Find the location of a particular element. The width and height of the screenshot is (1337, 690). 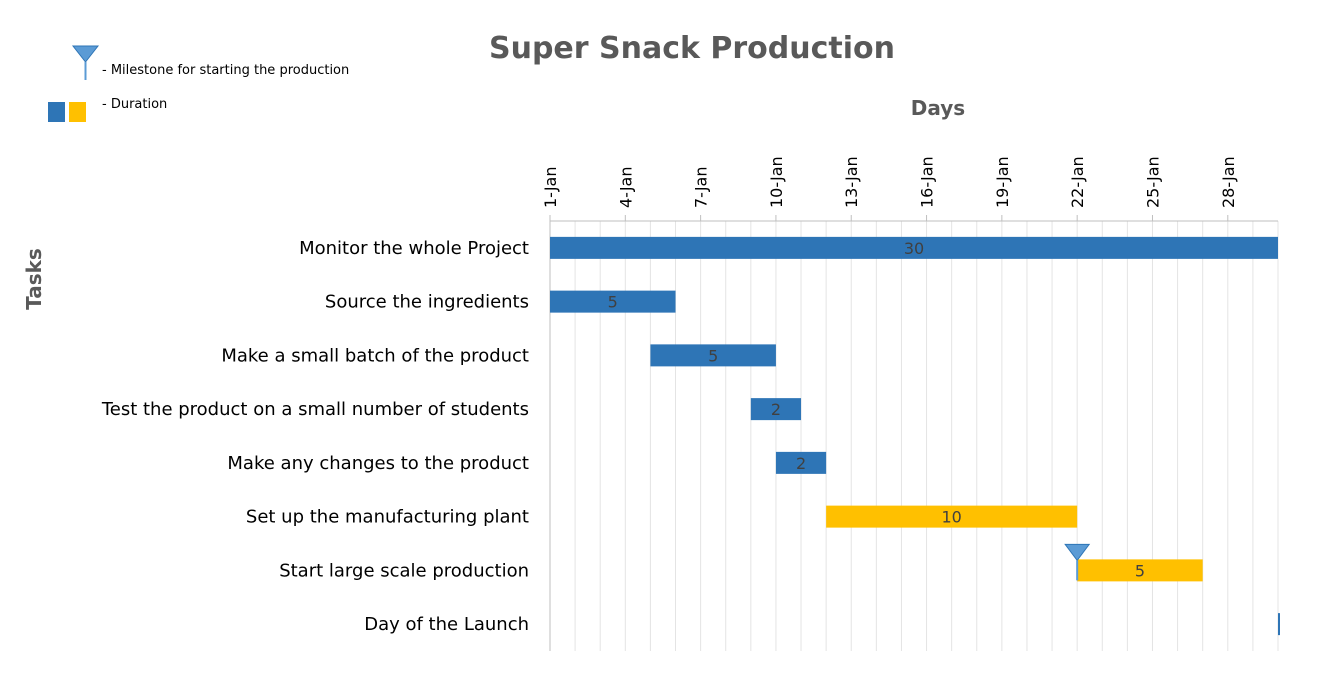

x-tick-label: 25-Jan is located at coordinates (1152, 182).